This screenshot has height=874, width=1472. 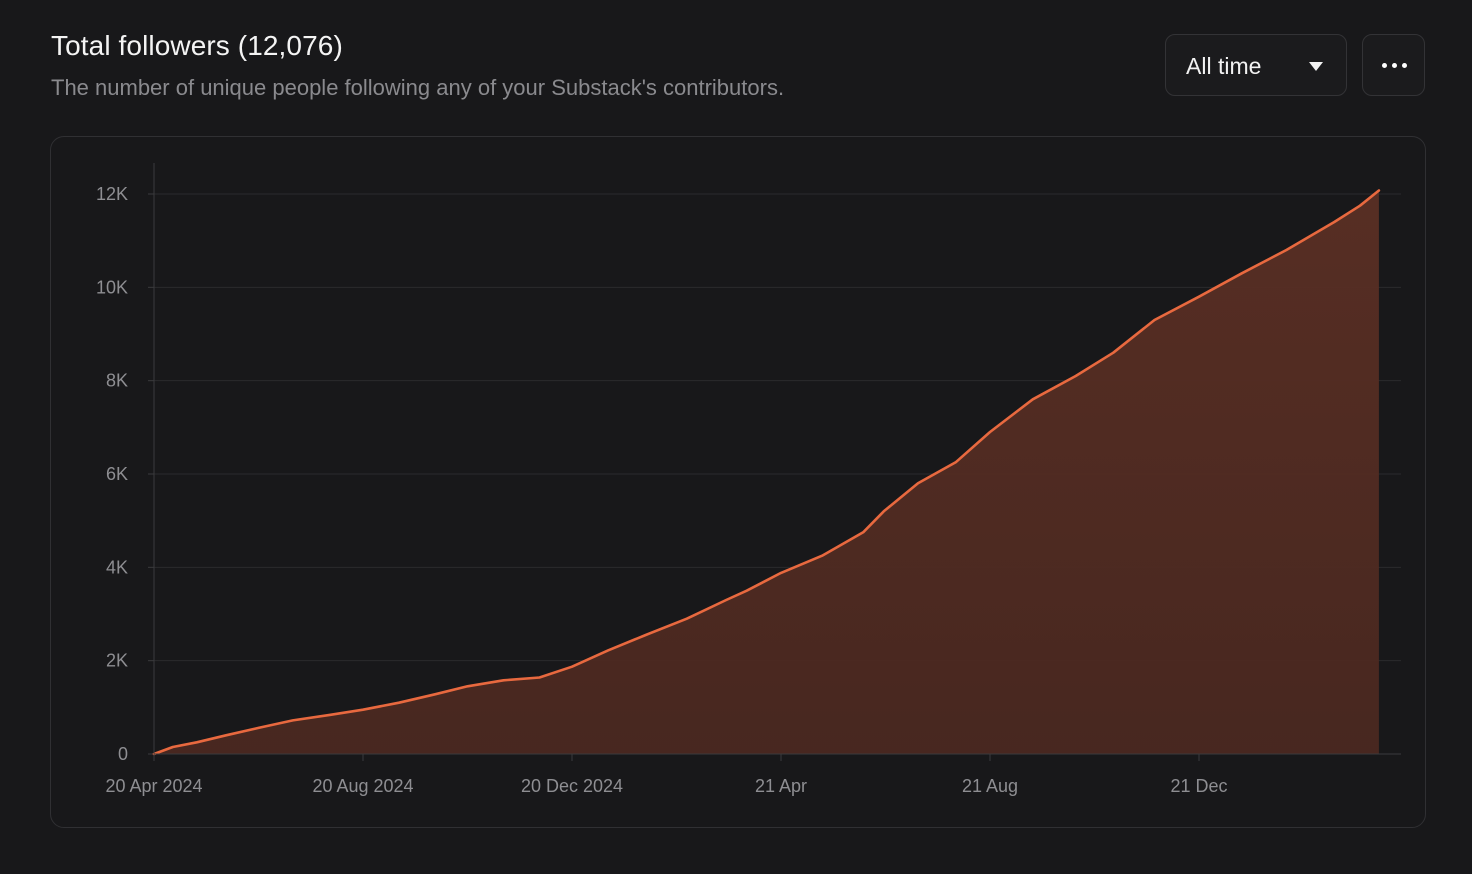 What do you see at coordinates (117, 381) in the screenshot?
I see `y-tick-label: 8K` at bounding box center [117, 381].